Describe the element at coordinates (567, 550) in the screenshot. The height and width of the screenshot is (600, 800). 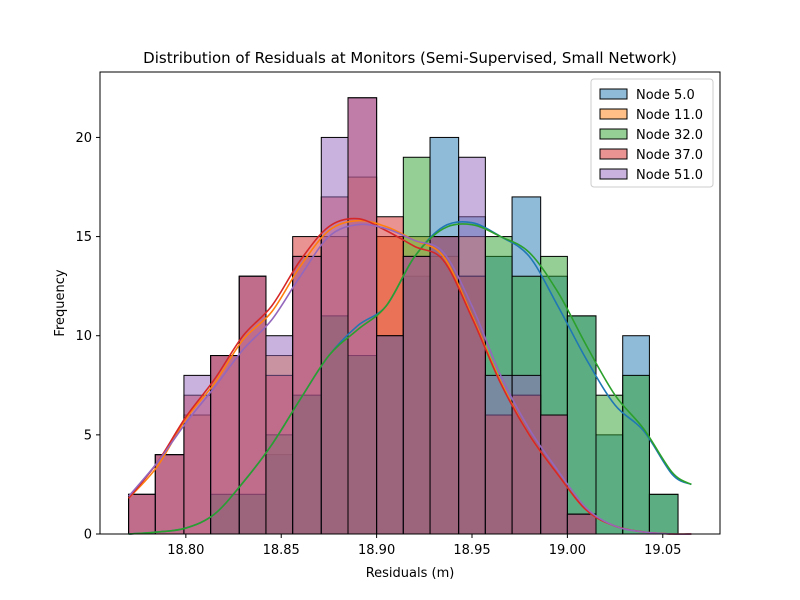
I see `x-tick-label: 19.00` at that location.